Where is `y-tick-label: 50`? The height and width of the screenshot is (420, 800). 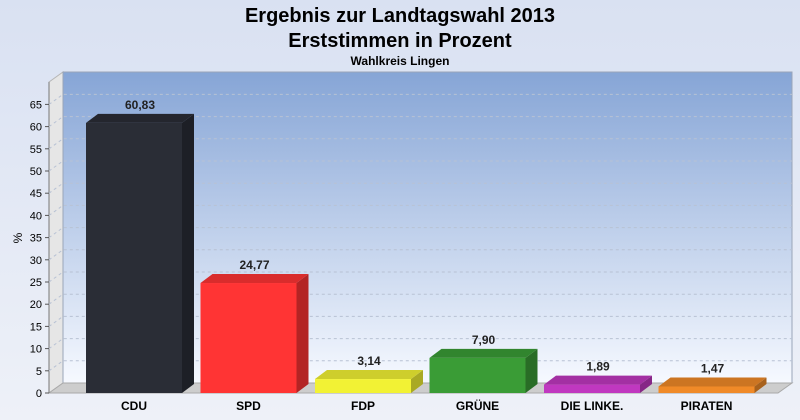 y-tick-label: 50 is located at coordinates (36, 172).